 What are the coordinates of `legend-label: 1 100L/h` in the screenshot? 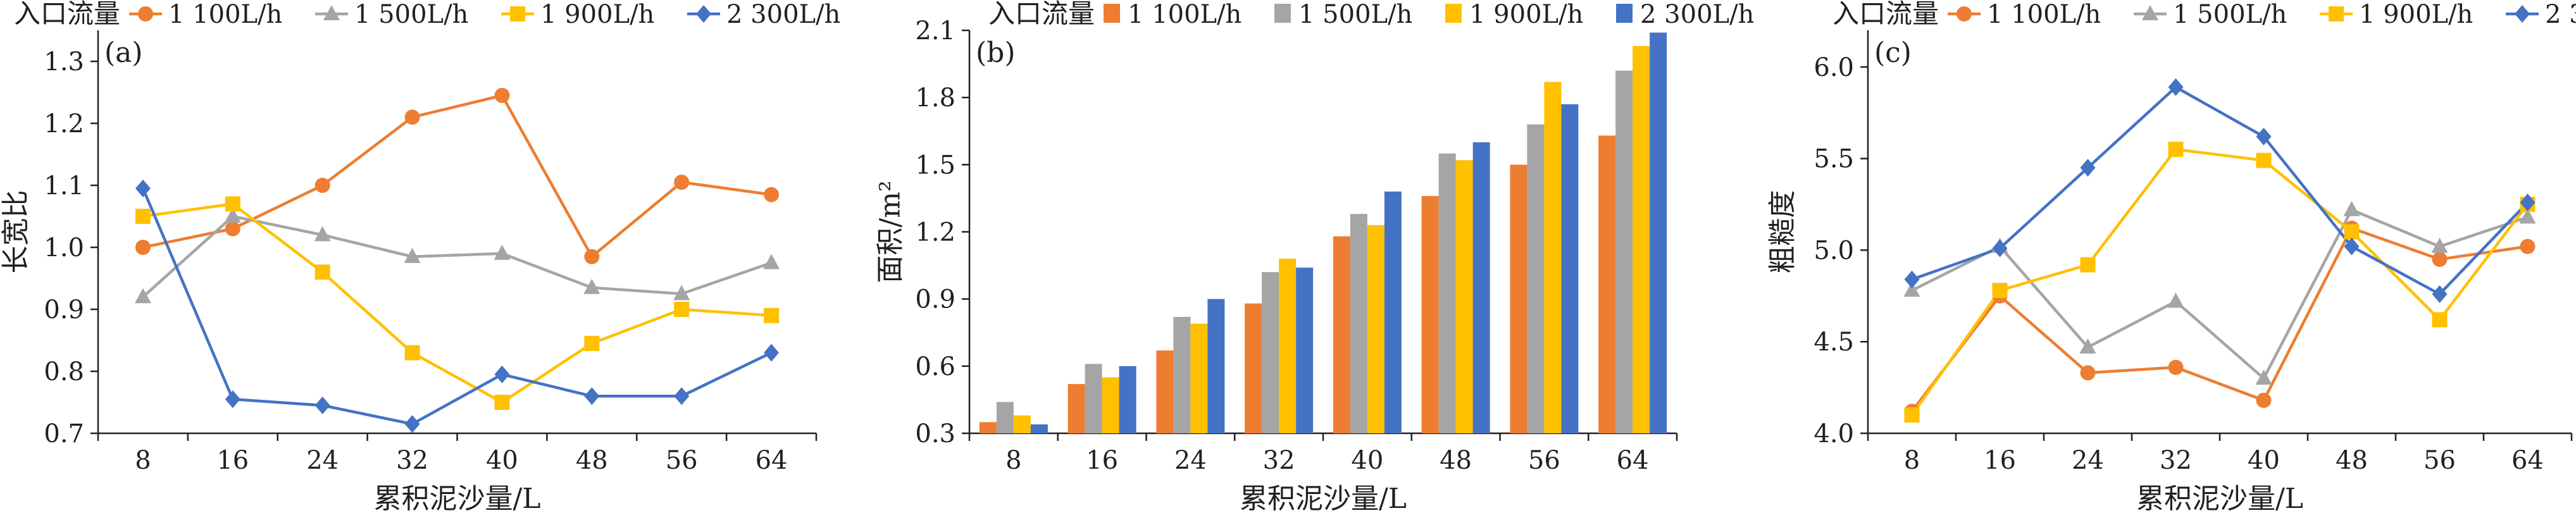 It's located at (1184, 14).